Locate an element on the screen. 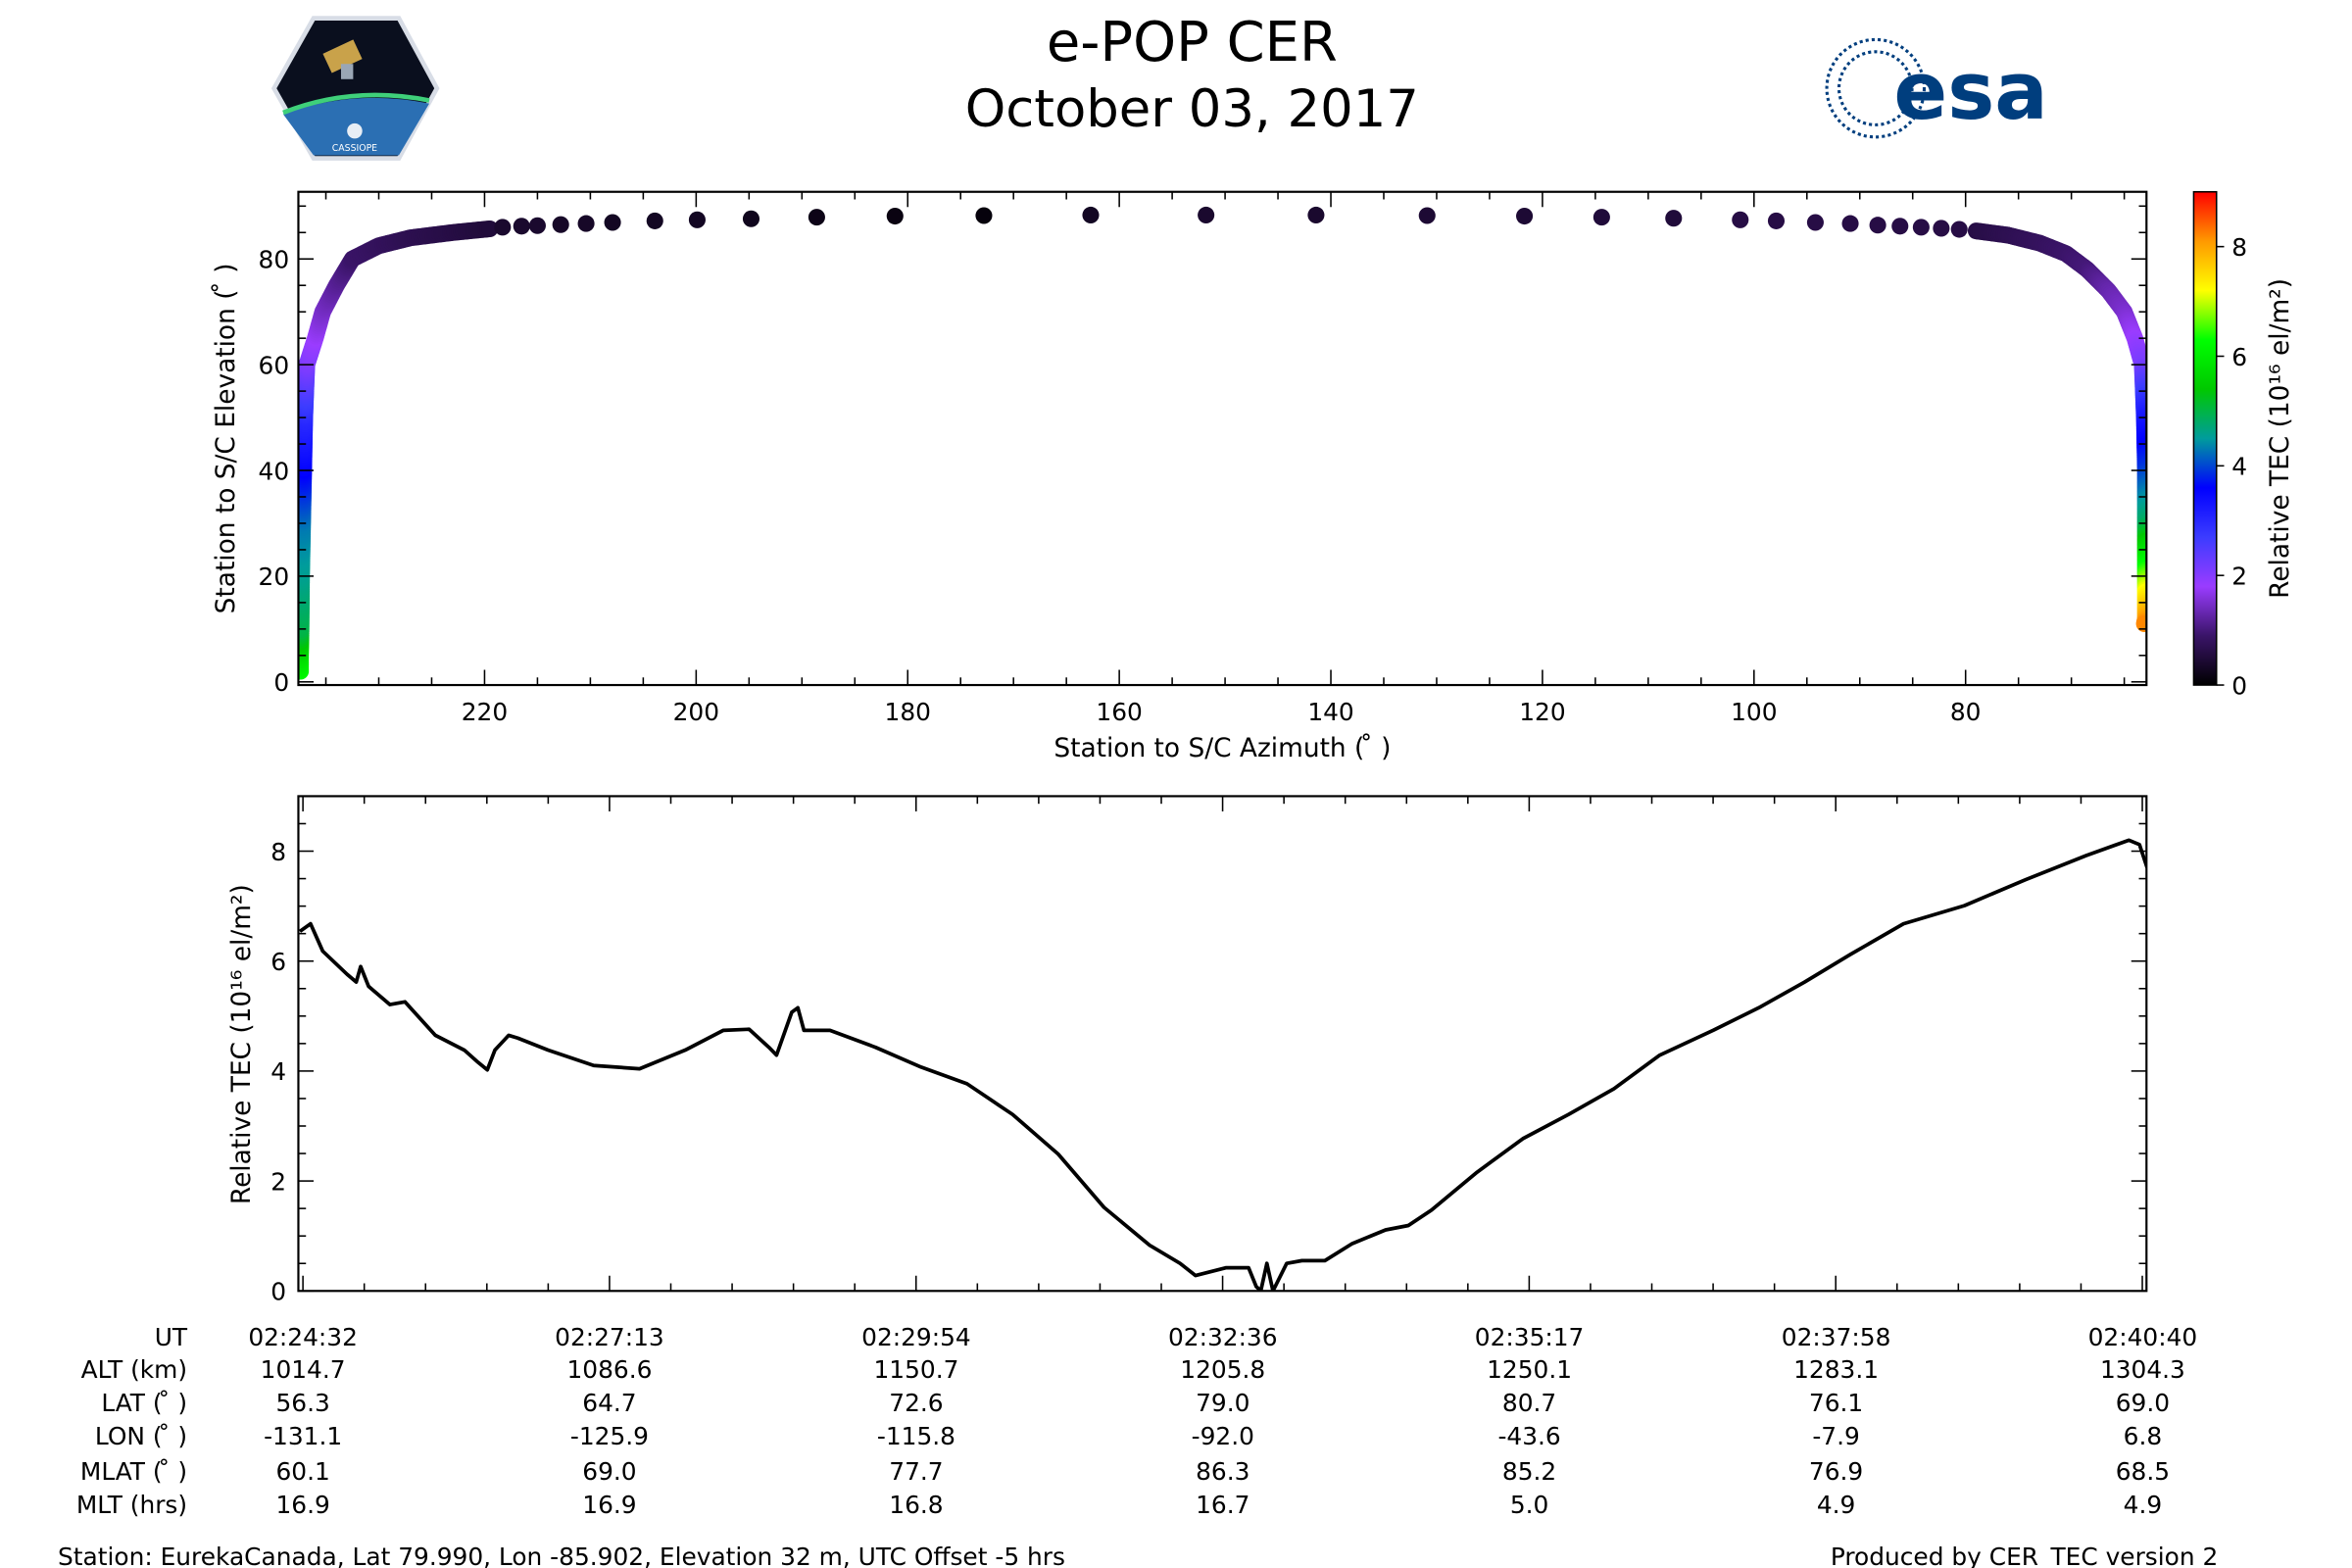  table-cell: 02:35:17 is located at coordinates (1530, 1337).